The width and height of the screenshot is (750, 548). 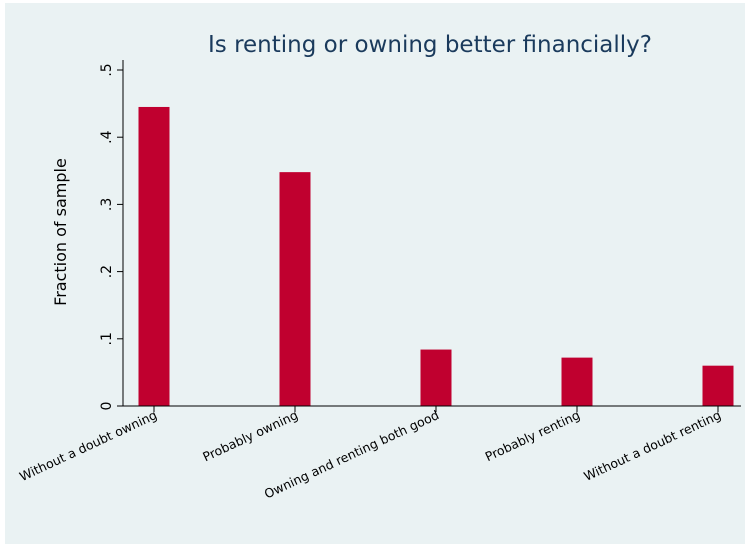 What do you see at coordinates (107, 338) in the screenshot?
I see `y-tick-label: .1` at bounding box center [107, 338].